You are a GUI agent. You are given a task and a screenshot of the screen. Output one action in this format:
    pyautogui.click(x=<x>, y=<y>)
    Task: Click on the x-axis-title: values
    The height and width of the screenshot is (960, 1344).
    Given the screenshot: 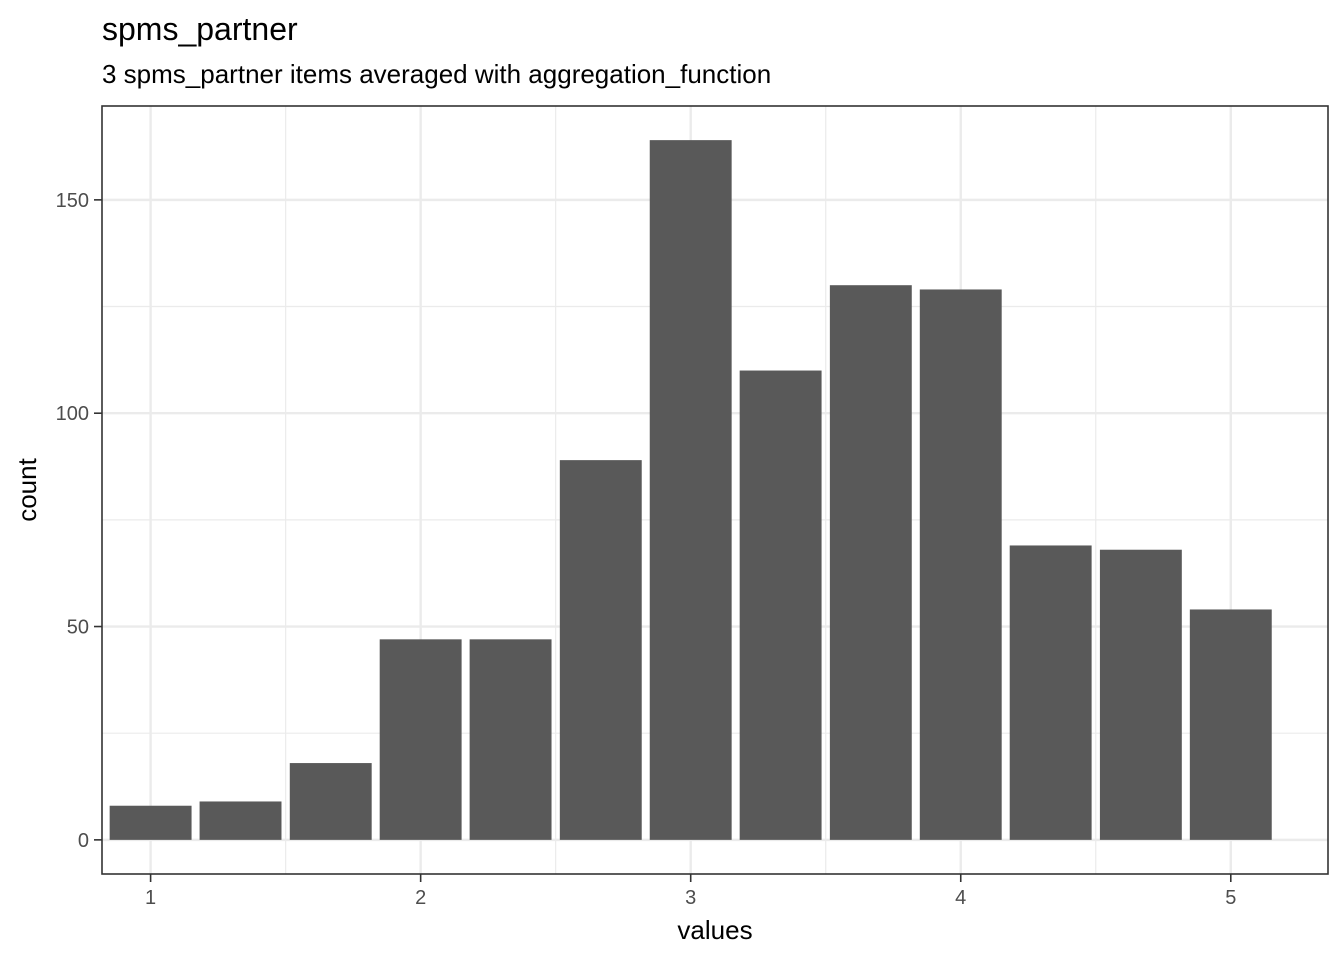 What is the action you would take?
    pyautogui.click(x=714, y=930)
    